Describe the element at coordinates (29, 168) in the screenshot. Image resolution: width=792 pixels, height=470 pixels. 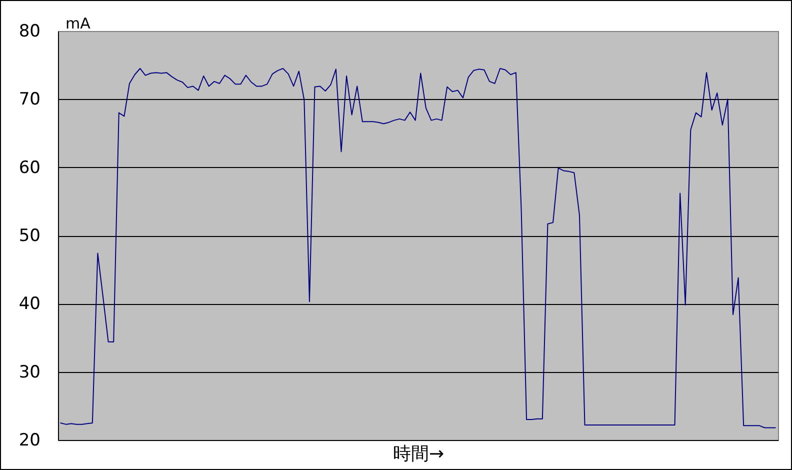
I see `y-tick-label: 60` at that location.